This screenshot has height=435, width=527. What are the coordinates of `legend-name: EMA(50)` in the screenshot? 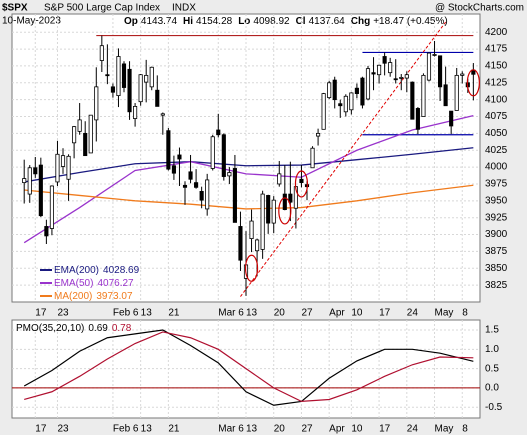 It's located at (73, 283).